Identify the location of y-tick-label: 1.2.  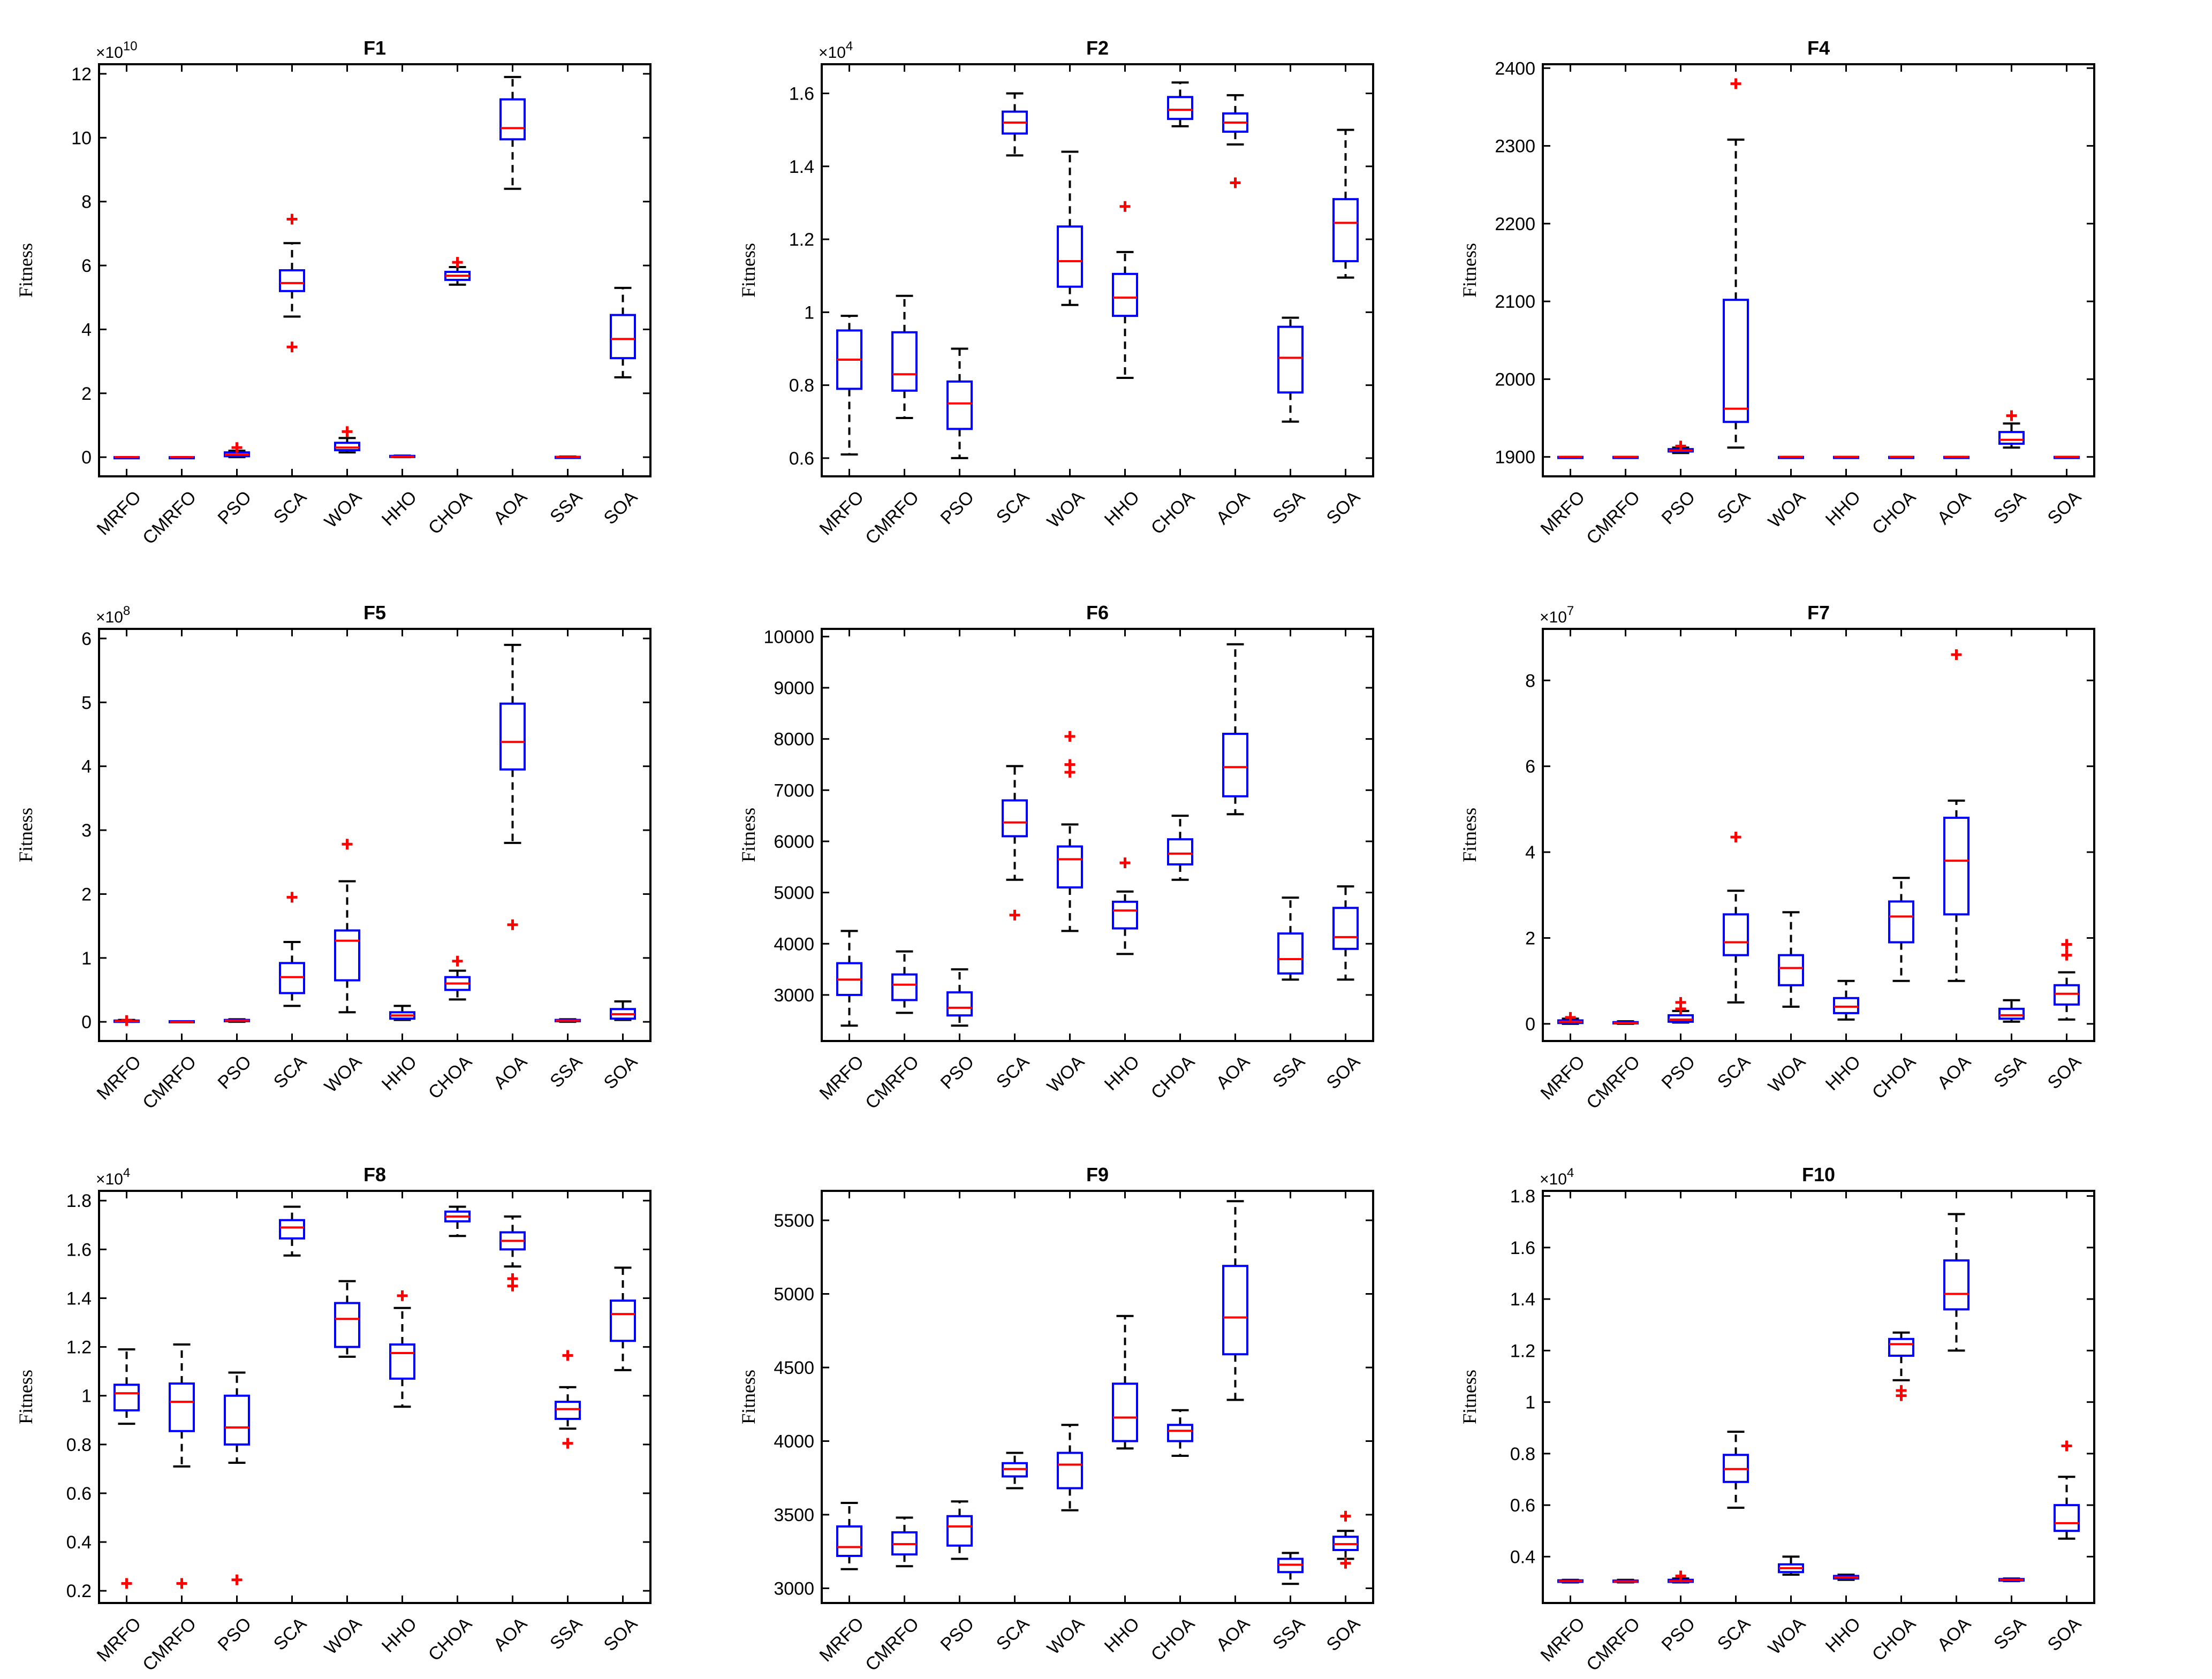
(79, 1348).